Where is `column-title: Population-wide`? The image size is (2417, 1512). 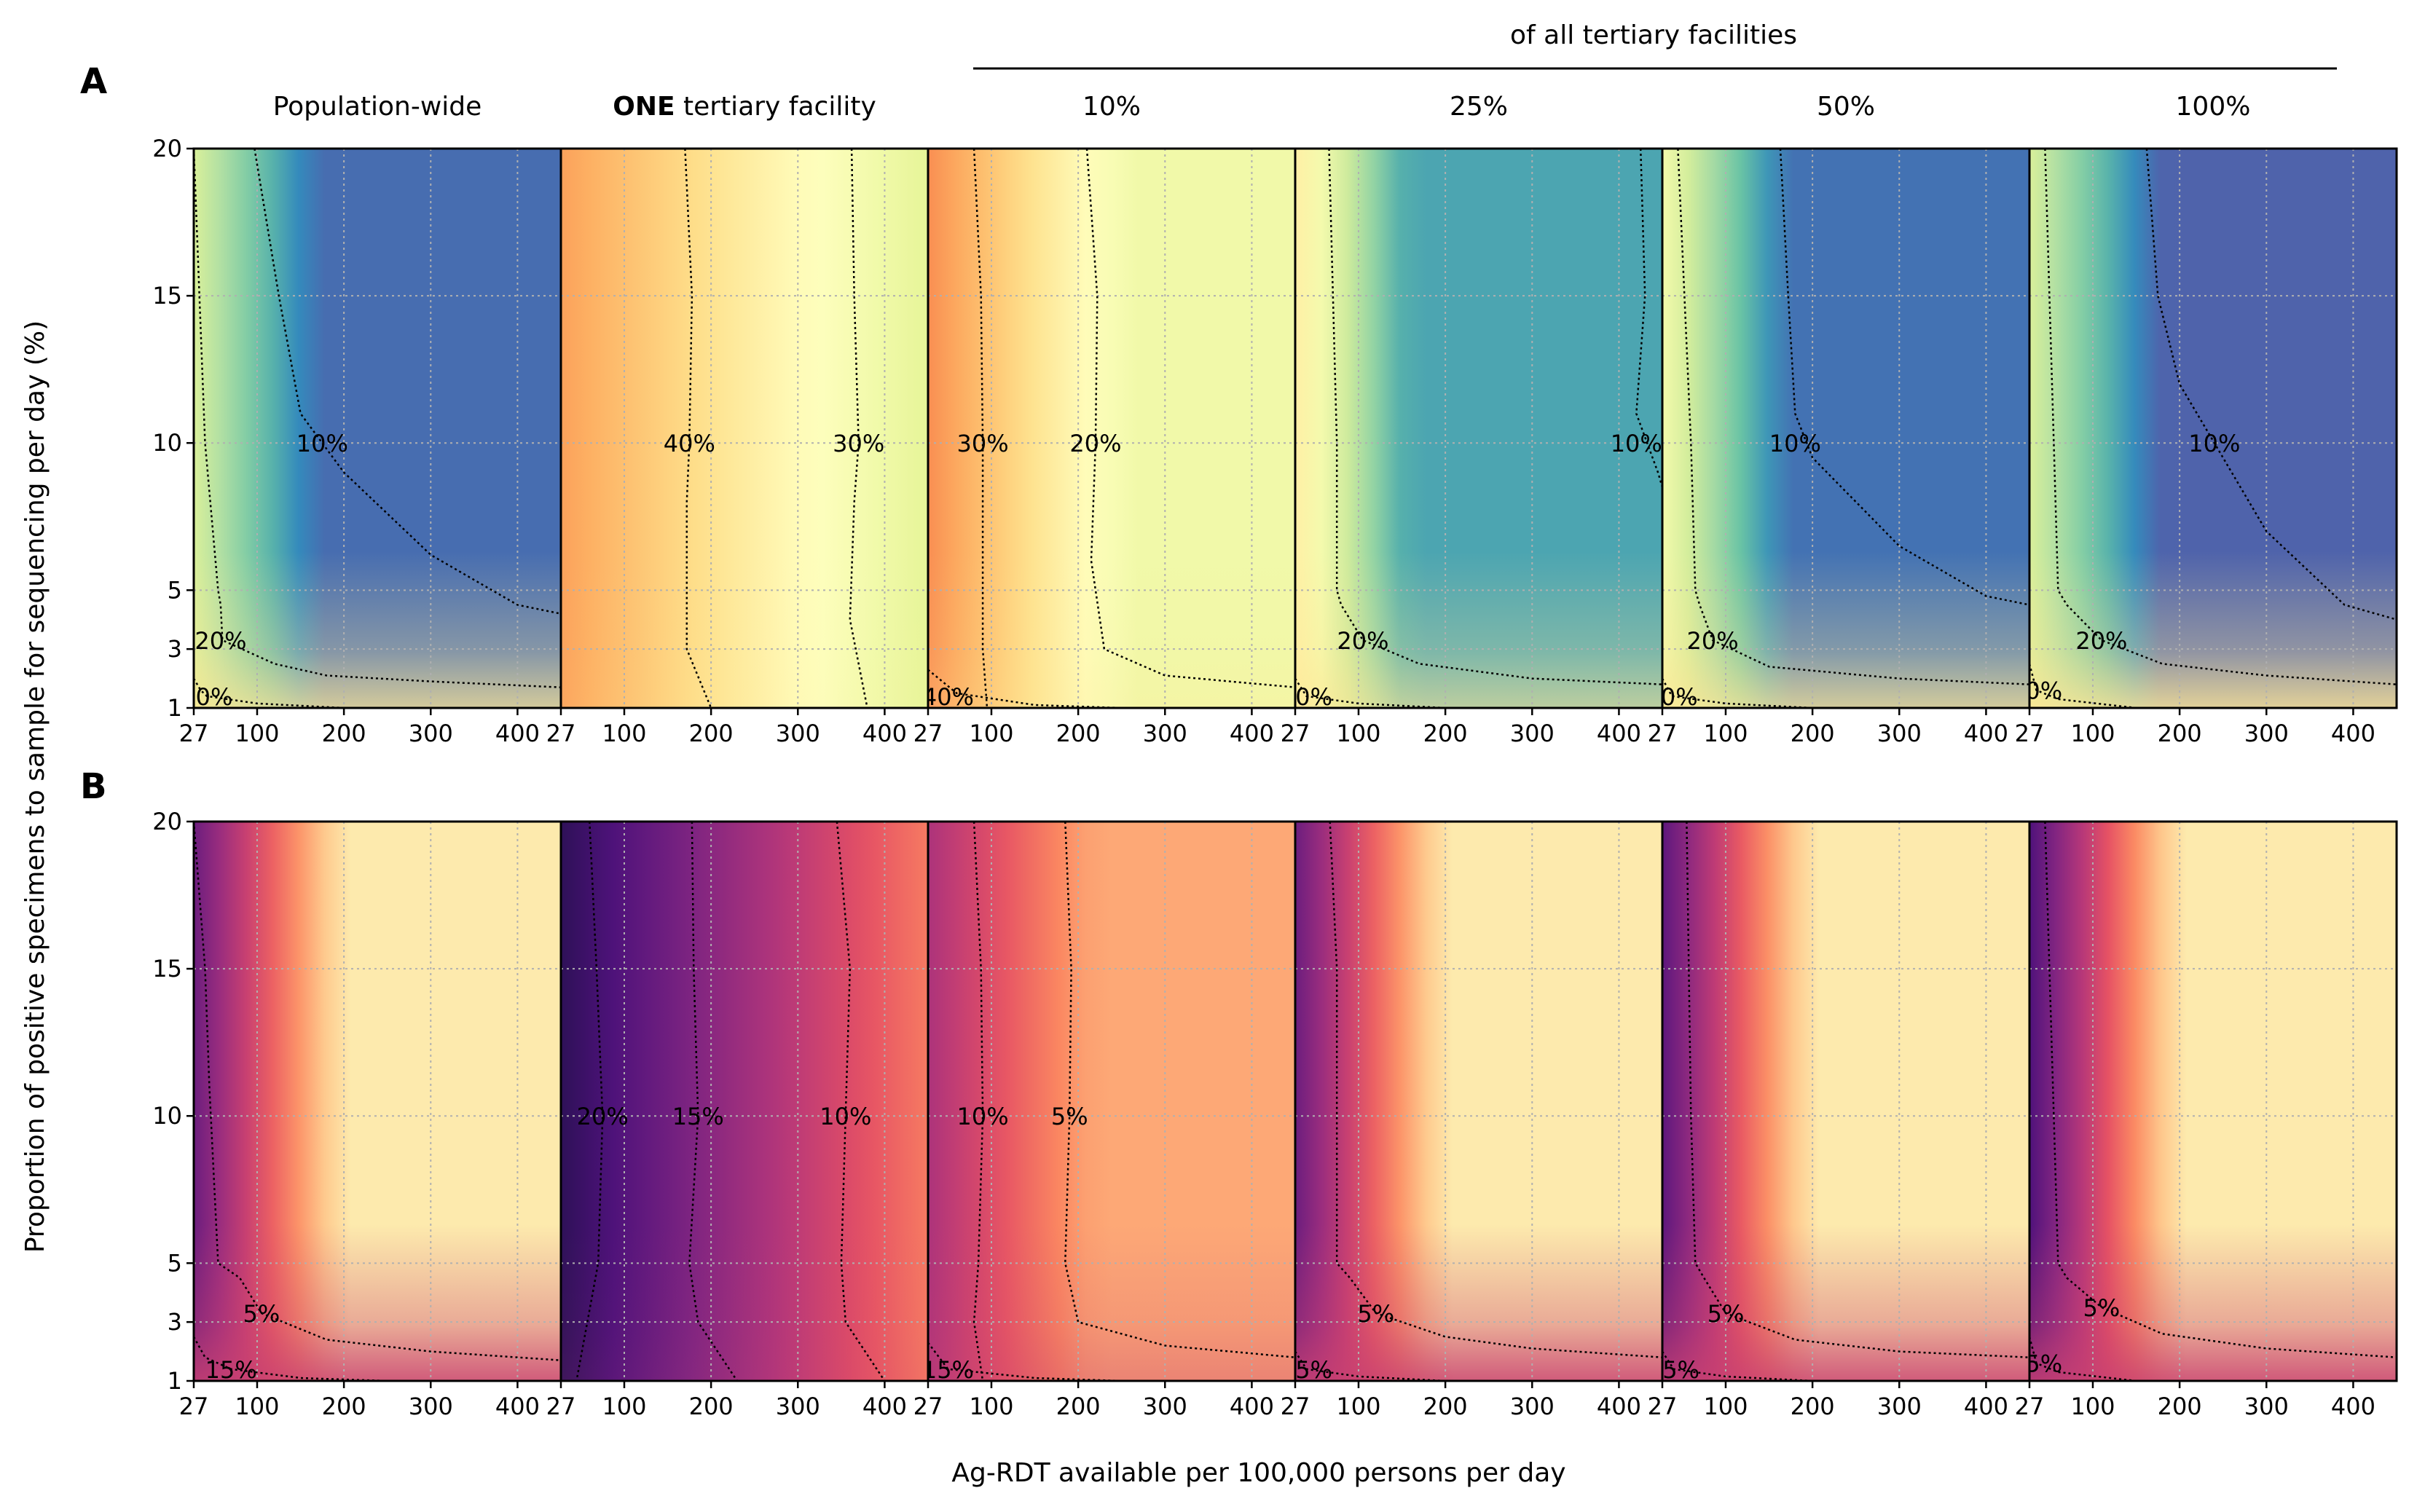 column-title: Population-wide is located at coordinates (377, 107).